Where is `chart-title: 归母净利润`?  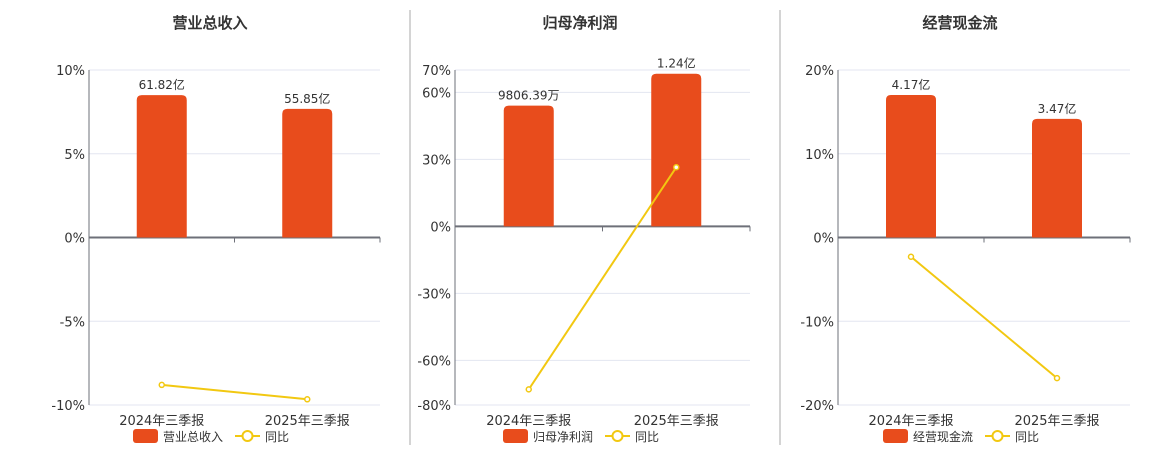 chart-title: 归母净利润 is located at coordinates (579, 23).